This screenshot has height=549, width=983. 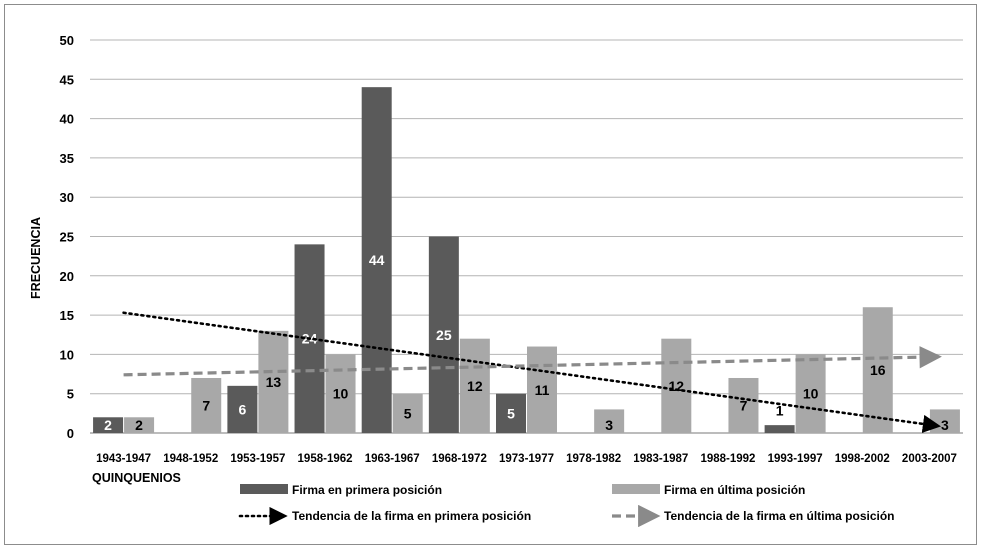 I want to click on x-tick-label: 1943-1947, so click(x=123, y=459).